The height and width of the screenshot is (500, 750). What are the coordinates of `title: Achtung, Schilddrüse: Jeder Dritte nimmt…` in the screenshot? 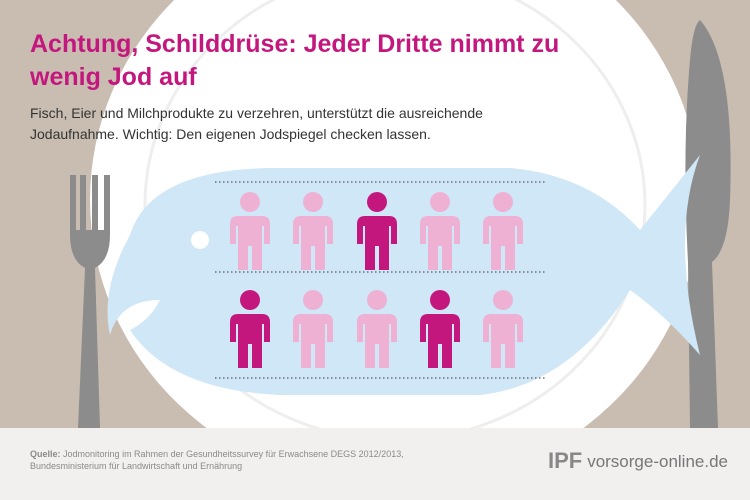 It's located at (295, 60).